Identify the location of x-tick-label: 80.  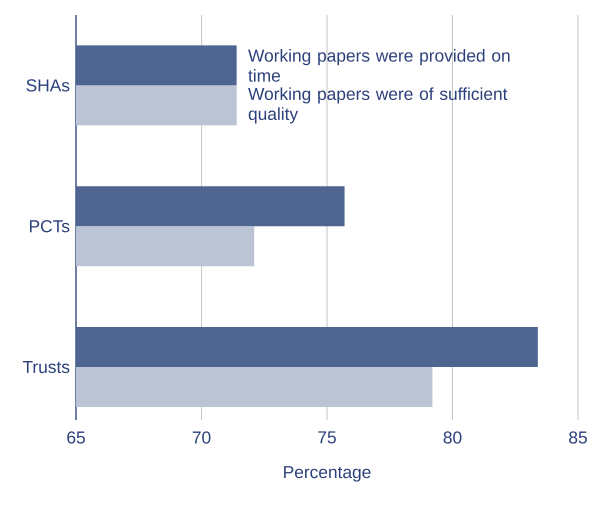
(453, 437).